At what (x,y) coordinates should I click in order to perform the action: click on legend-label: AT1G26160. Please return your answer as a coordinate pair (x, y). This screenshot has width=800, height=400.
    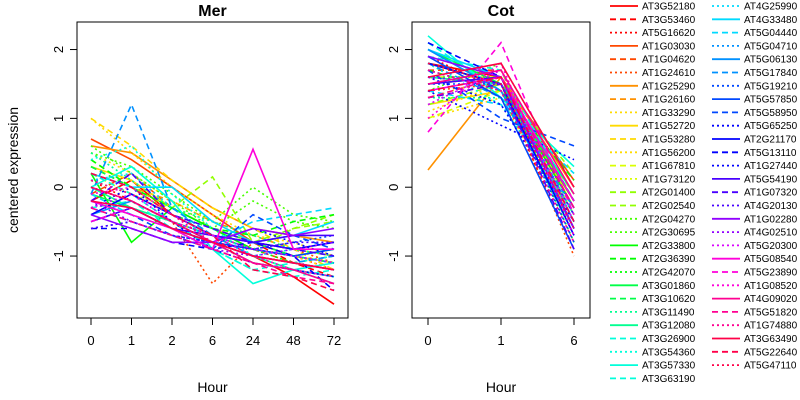
    Looking at the image, I should click on (669, 100).